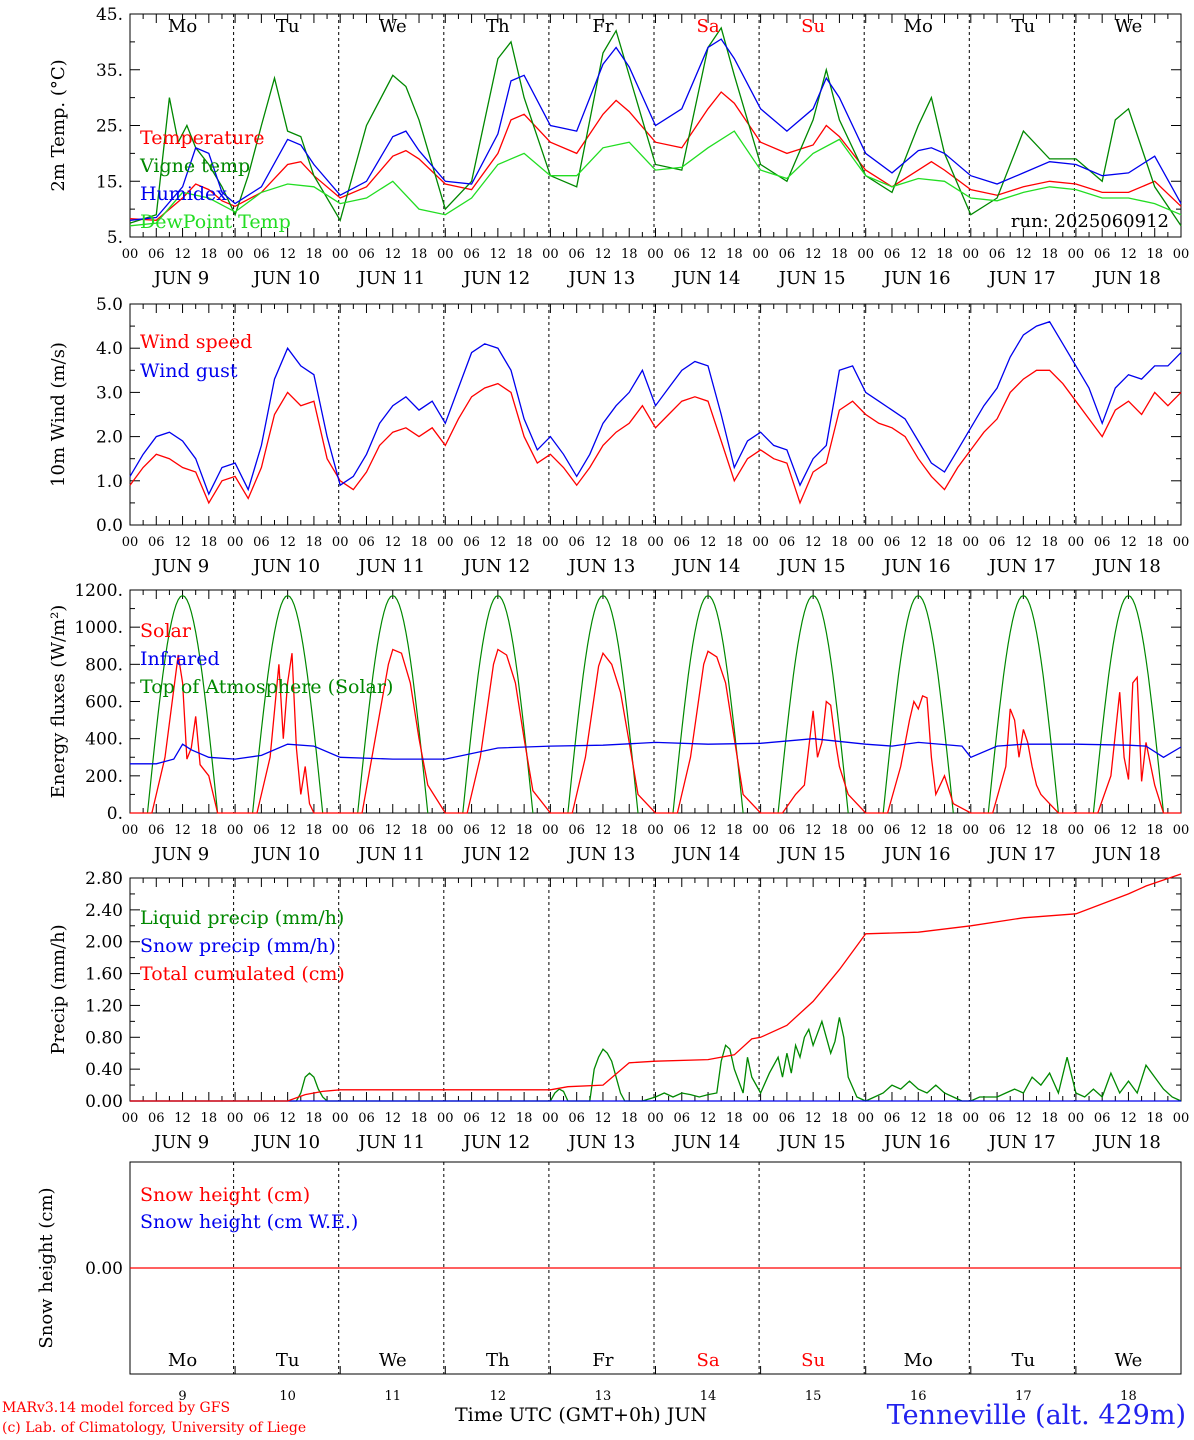 This screenshot has height=1440, width=1194. What do you see at coordinates (180, 854) in the screenshot?
I see `x-date-label: JUN 9` at bounding box center [180, 854].